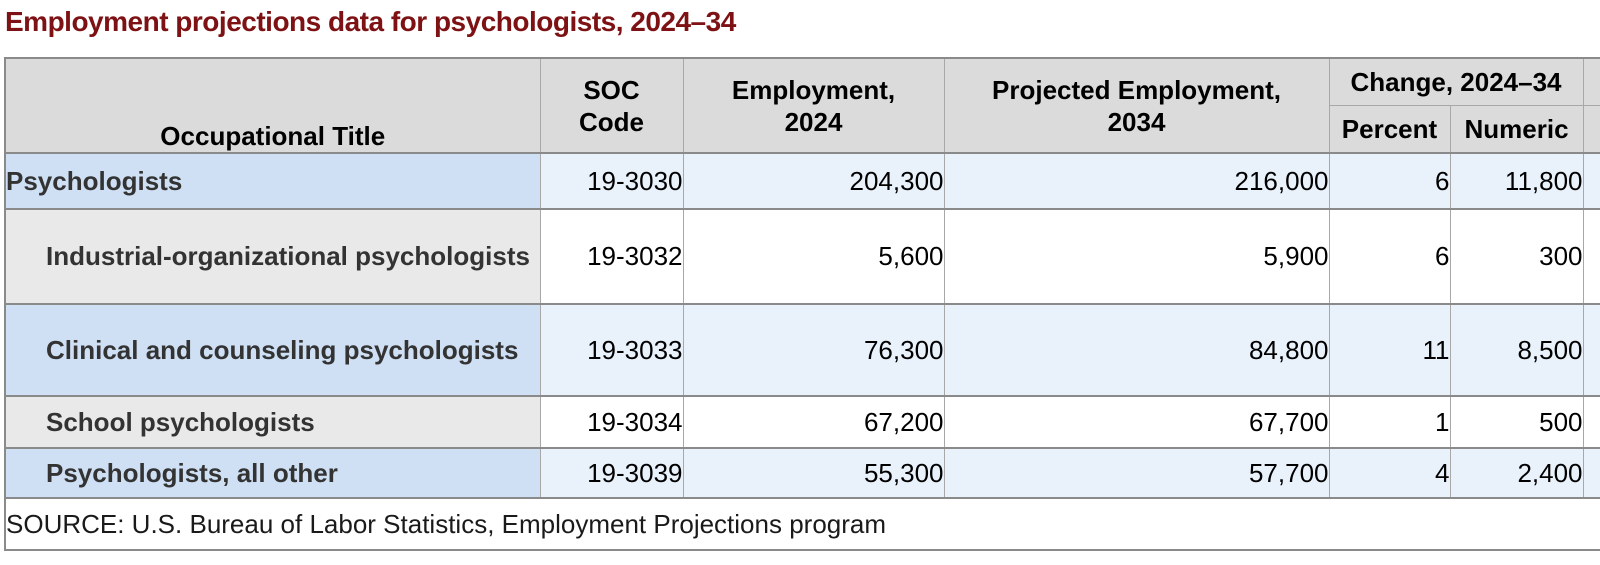 This screenshot has width=1600, height=565. Describe the element at coordinates (1516, 129) in the screenshot. I see `col-header-numeric: Numeric` at that location.